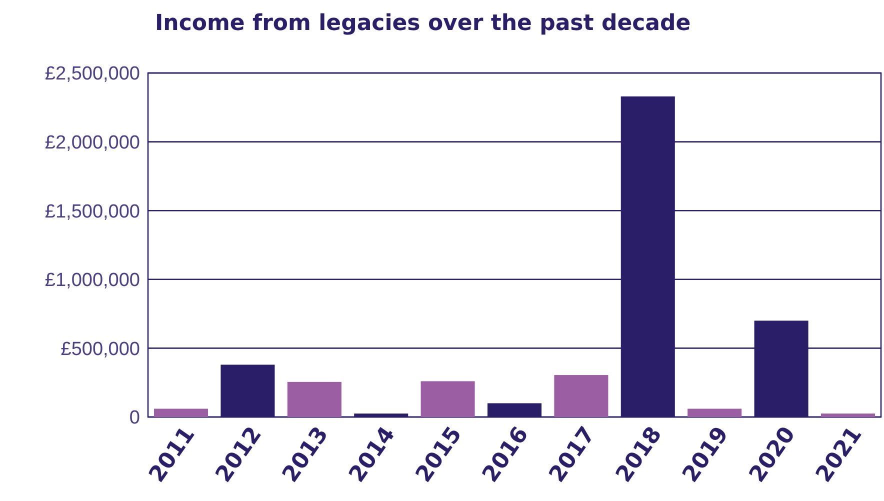  I want to click on chart-title: Income from legacies over the past decade, so click(423, 23).